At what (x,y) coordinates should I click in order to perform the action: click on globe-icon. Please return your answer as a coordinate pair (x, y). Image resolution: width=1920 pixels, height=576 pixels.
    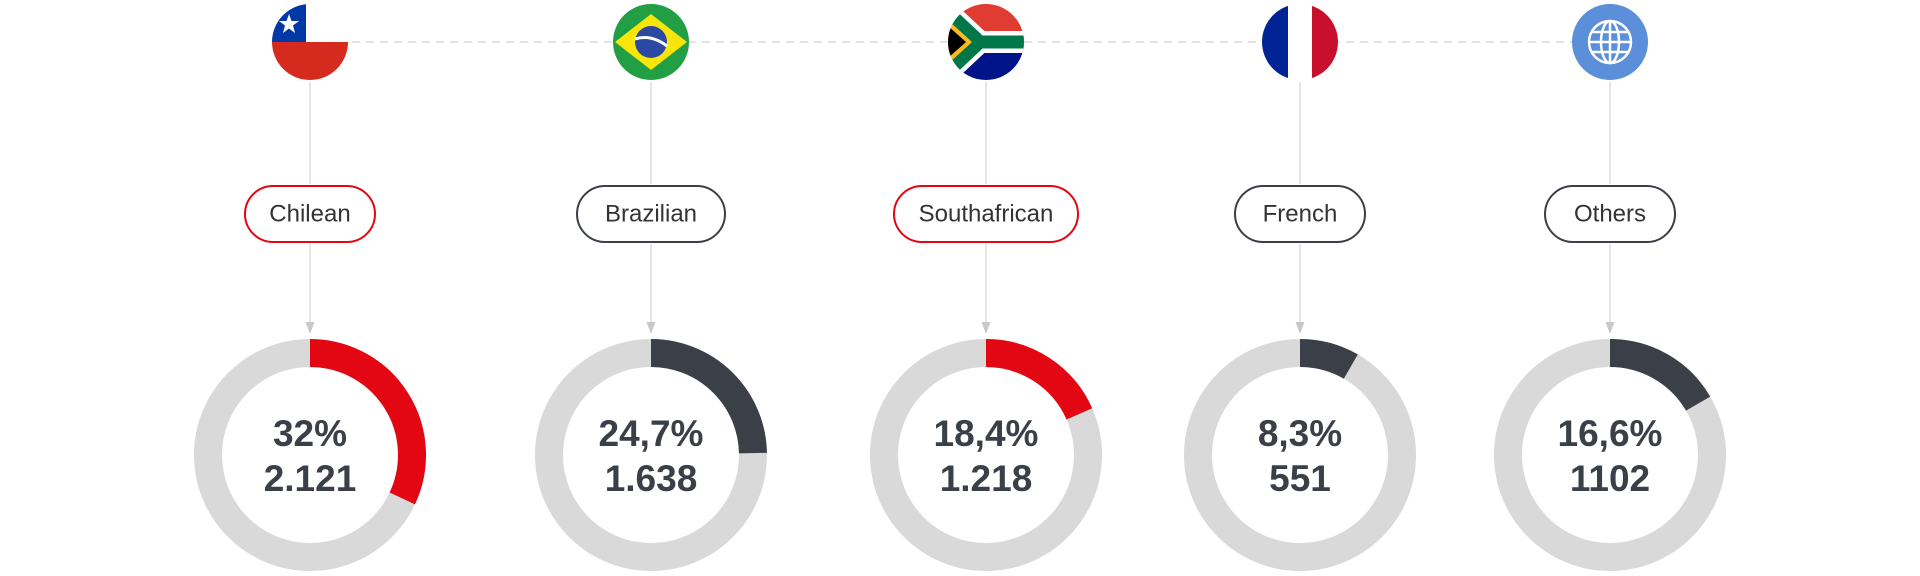
    Looking at the image, I should click on (1610, 42).